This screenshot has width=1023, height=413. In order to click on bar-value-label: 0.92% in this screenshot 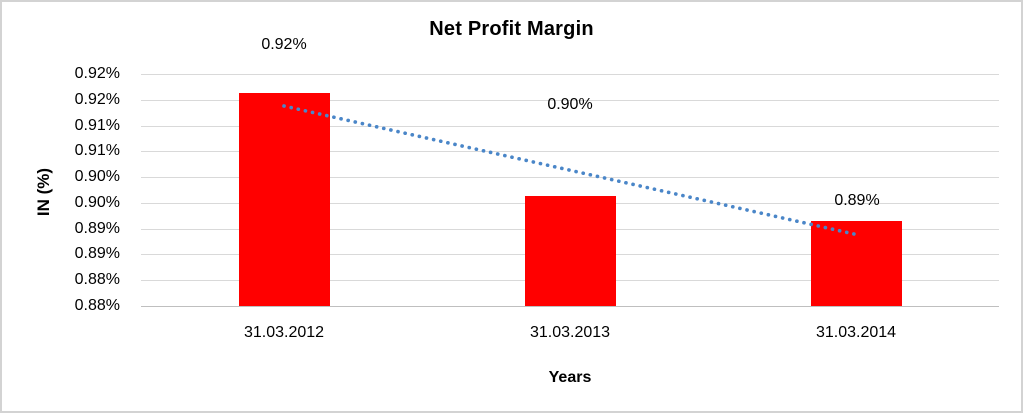, I will do `click(284, 44)`.